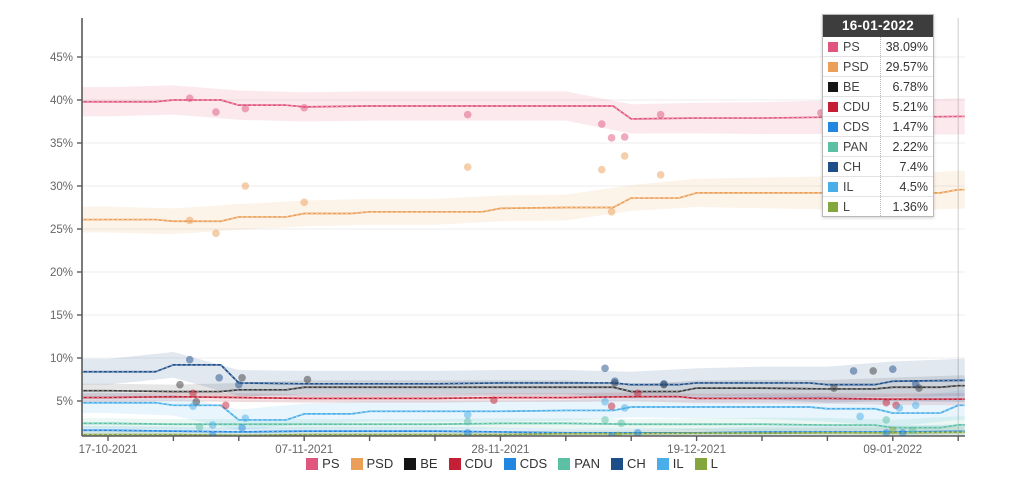 This screenshot has height=498, width=1024. Describe the element at coordinates (833, 166) in the screenshot. I see `ch-color-swatch` at that location.